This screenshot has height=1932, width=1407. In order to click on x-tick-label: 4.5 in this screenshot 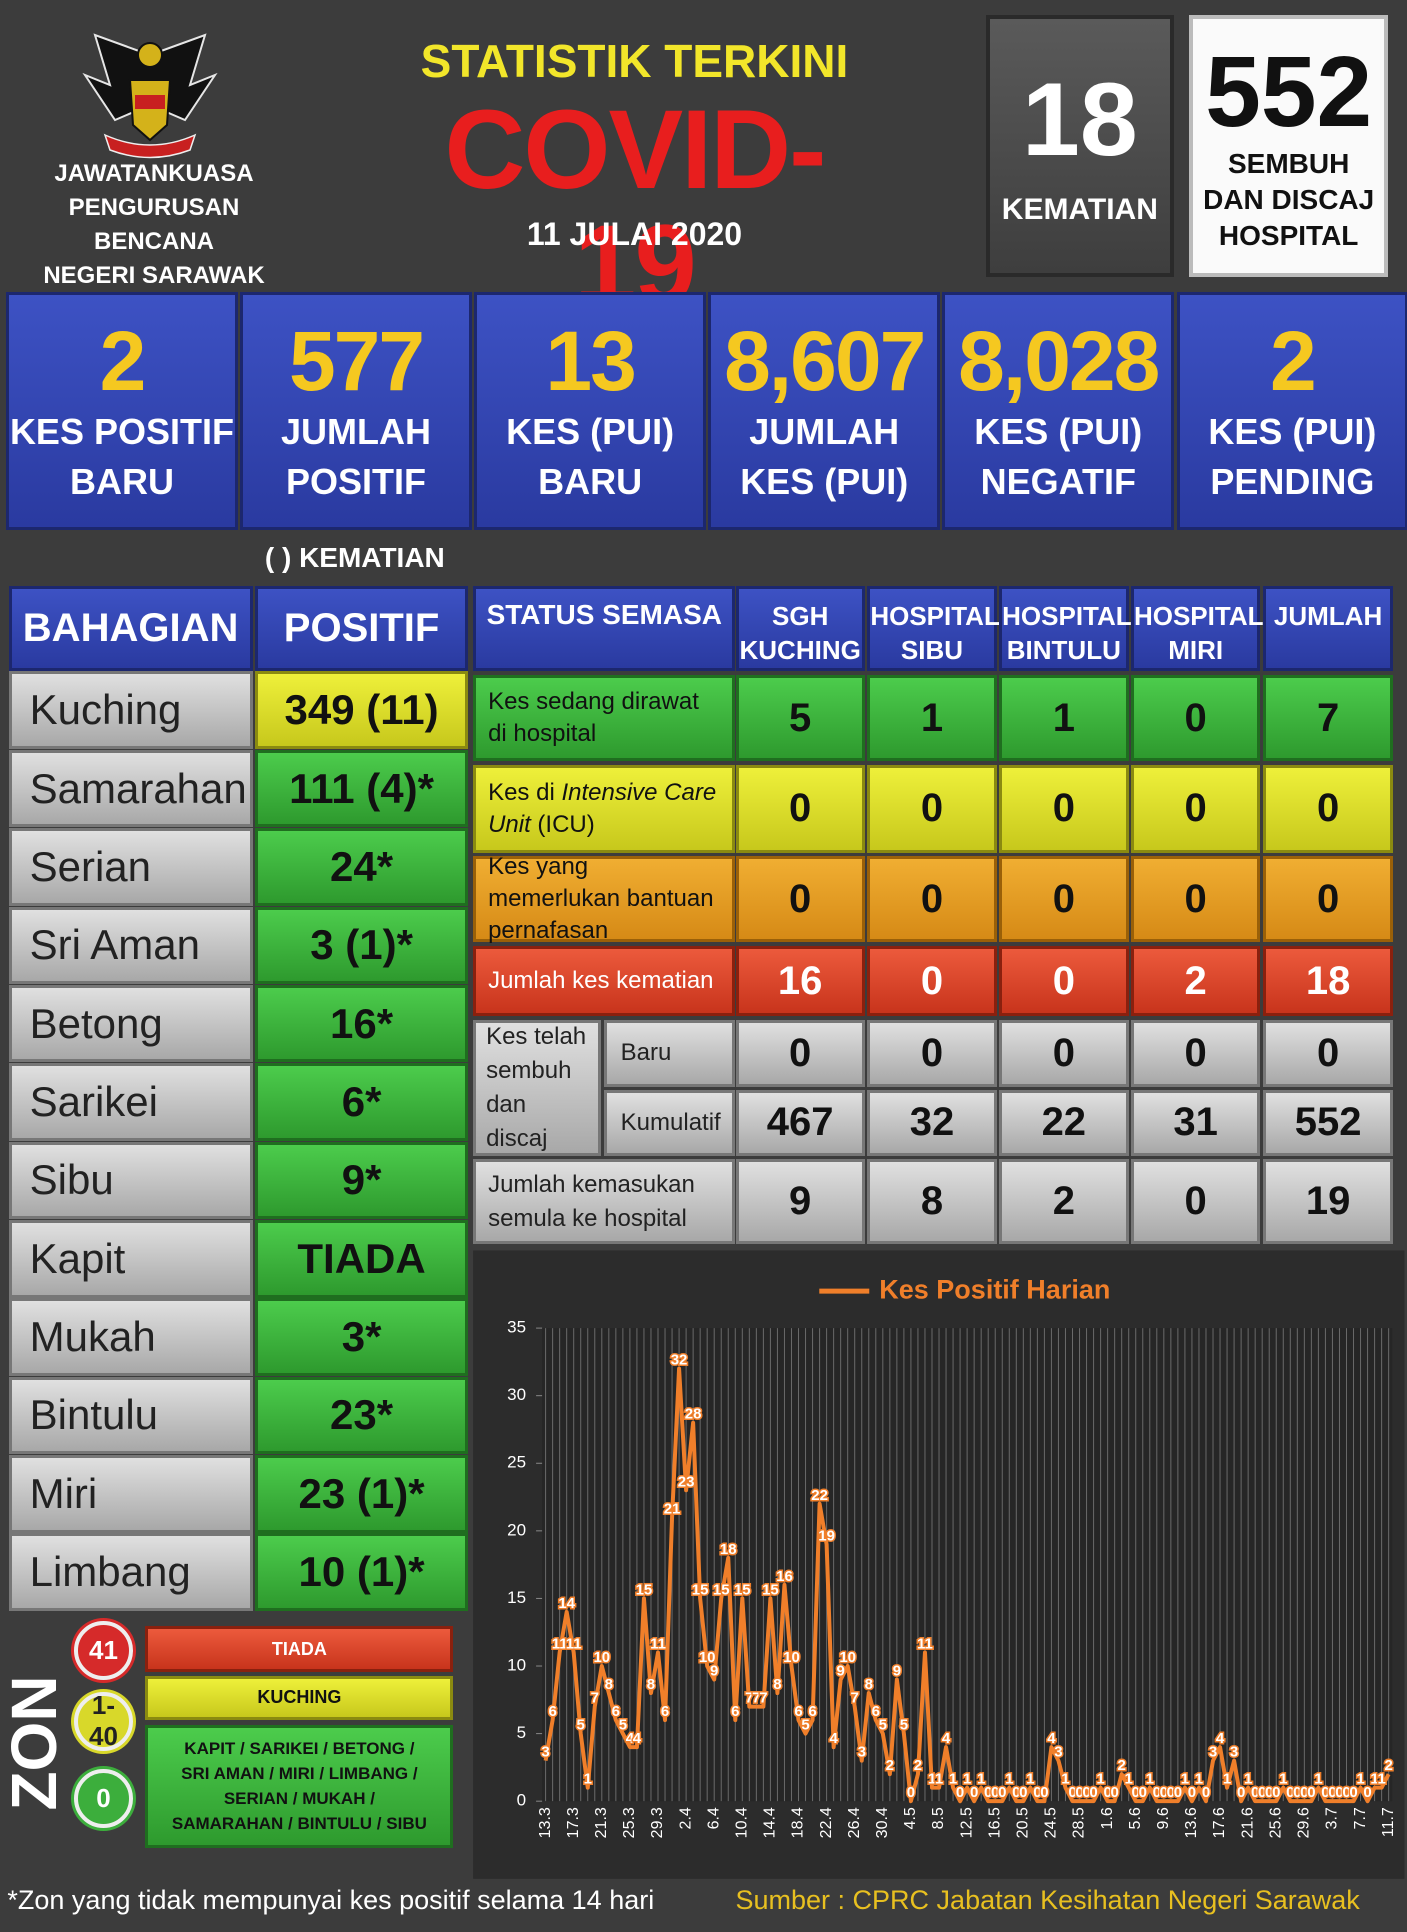, I will do `click(910, 1818)`.